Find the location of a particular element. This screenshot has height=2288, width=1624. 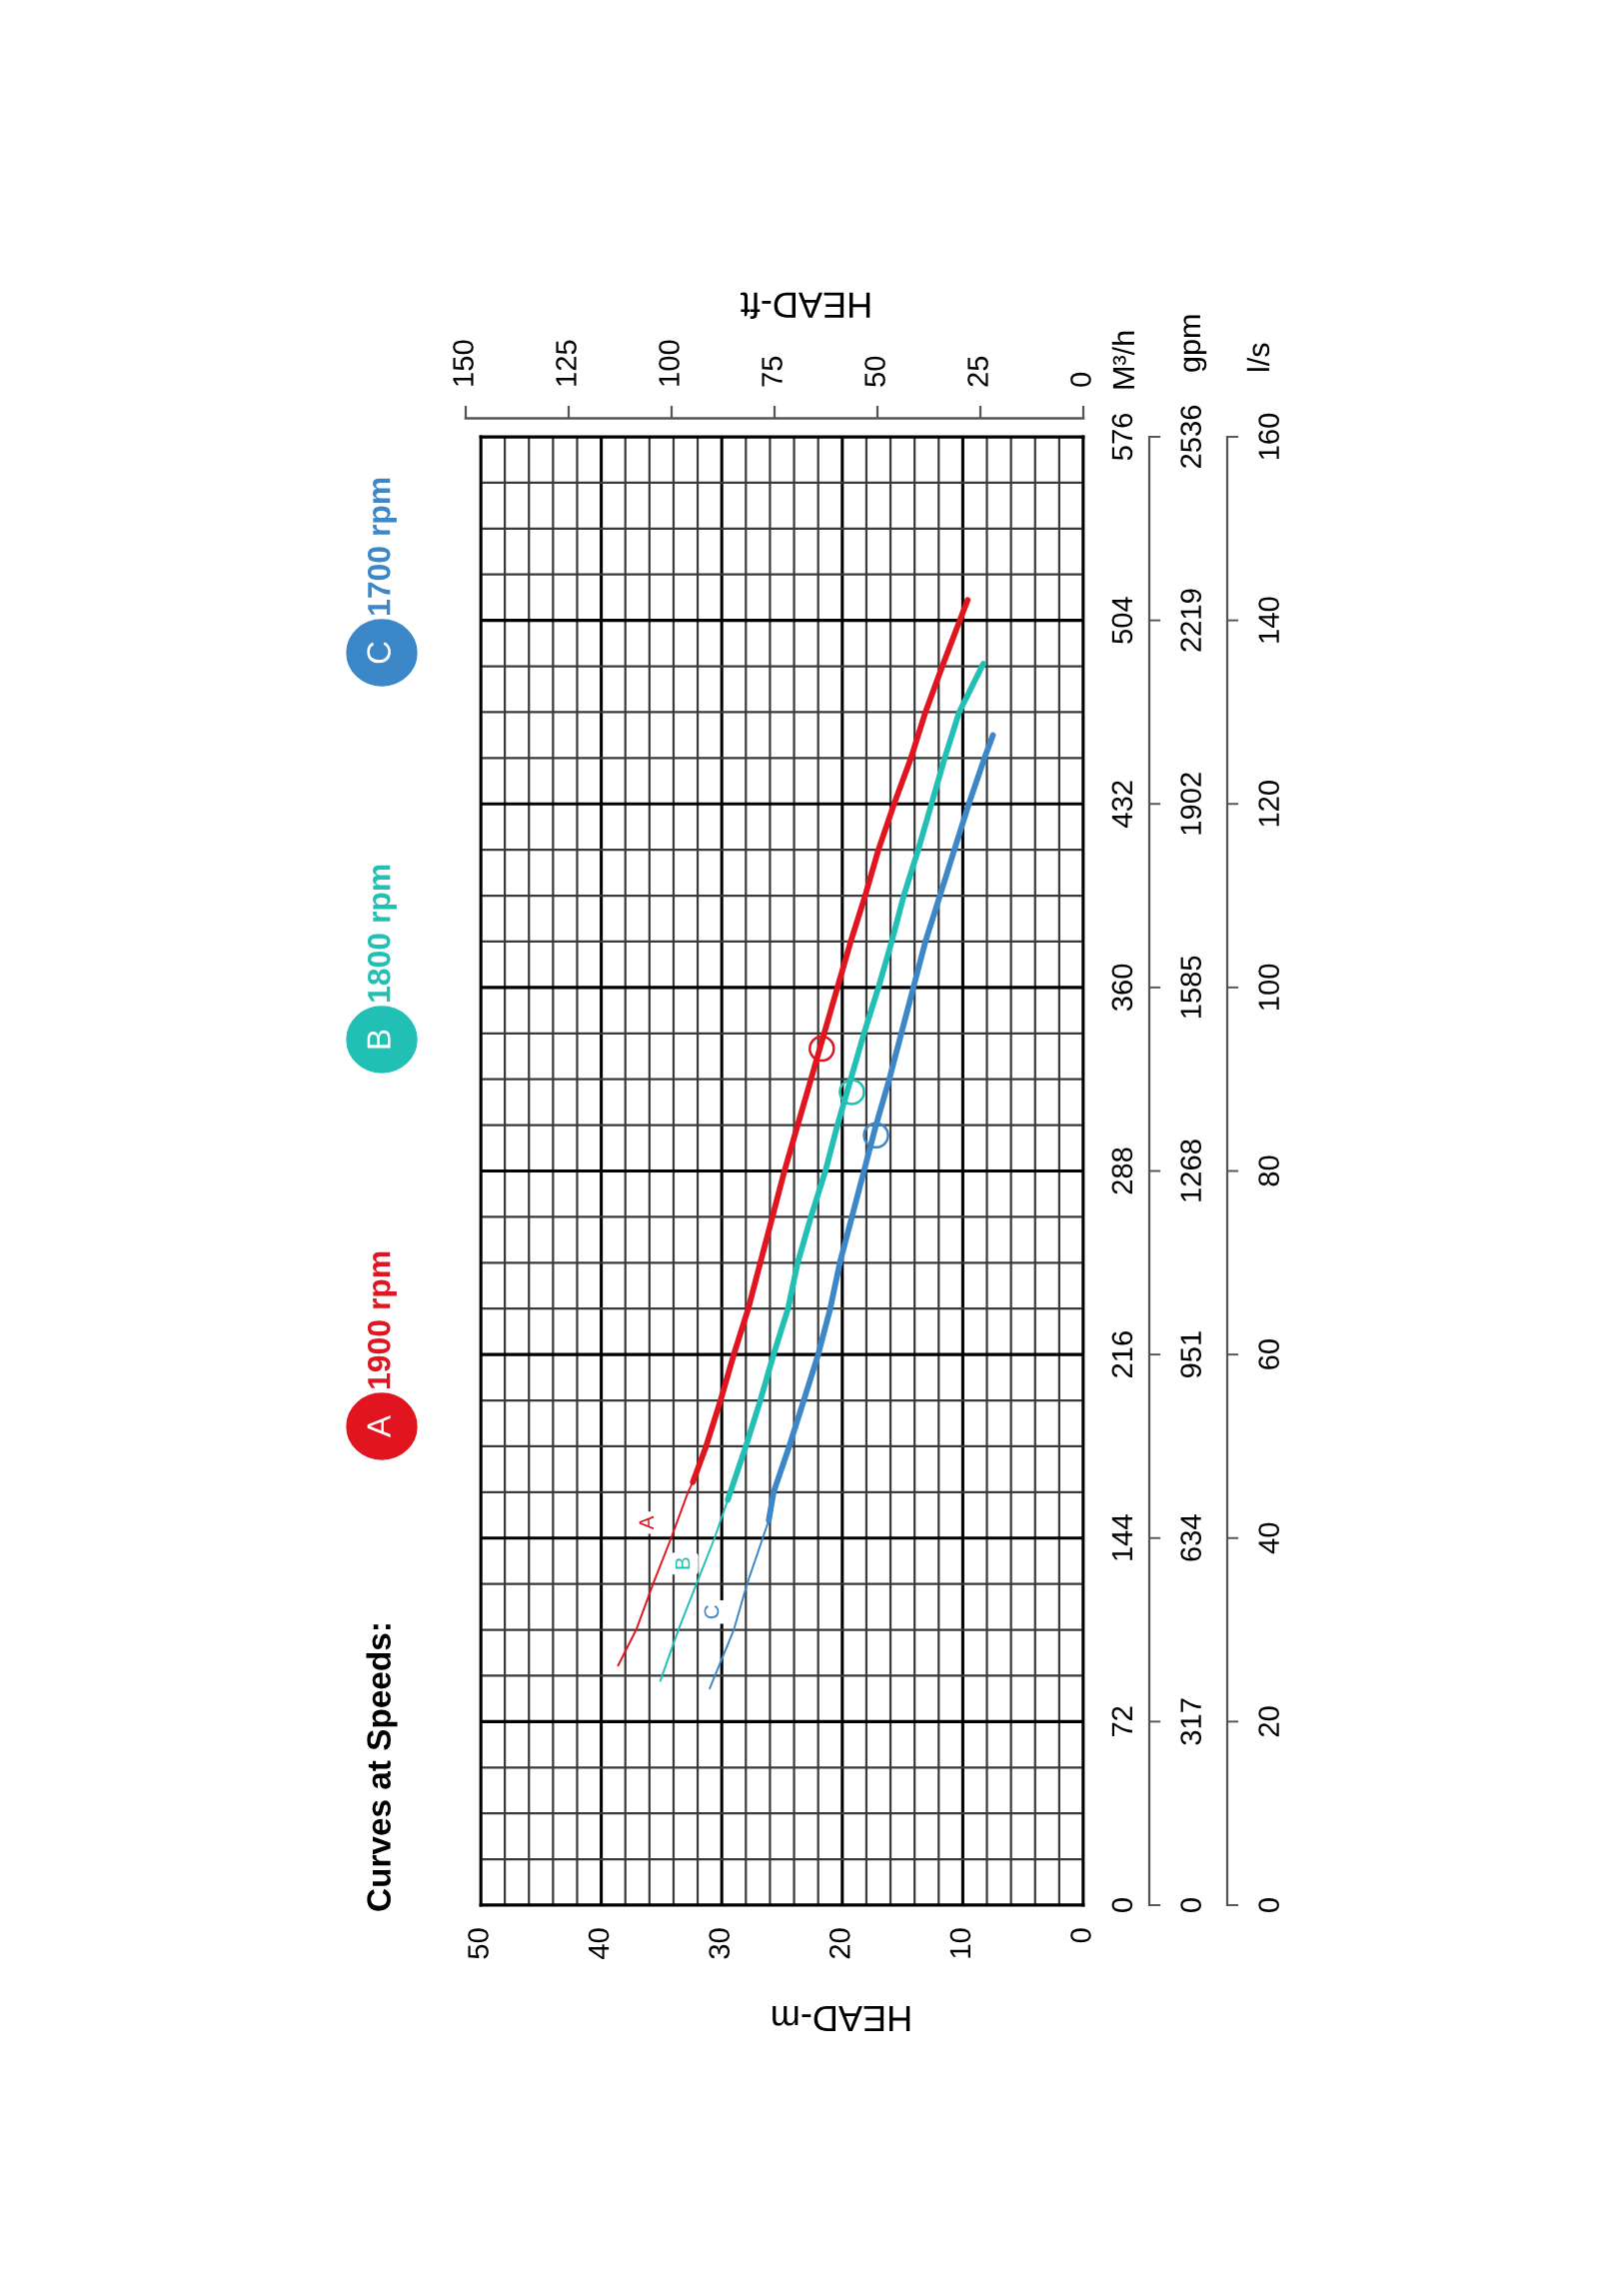

x-tick-label: 20 is located at coordinates (839, 1943).